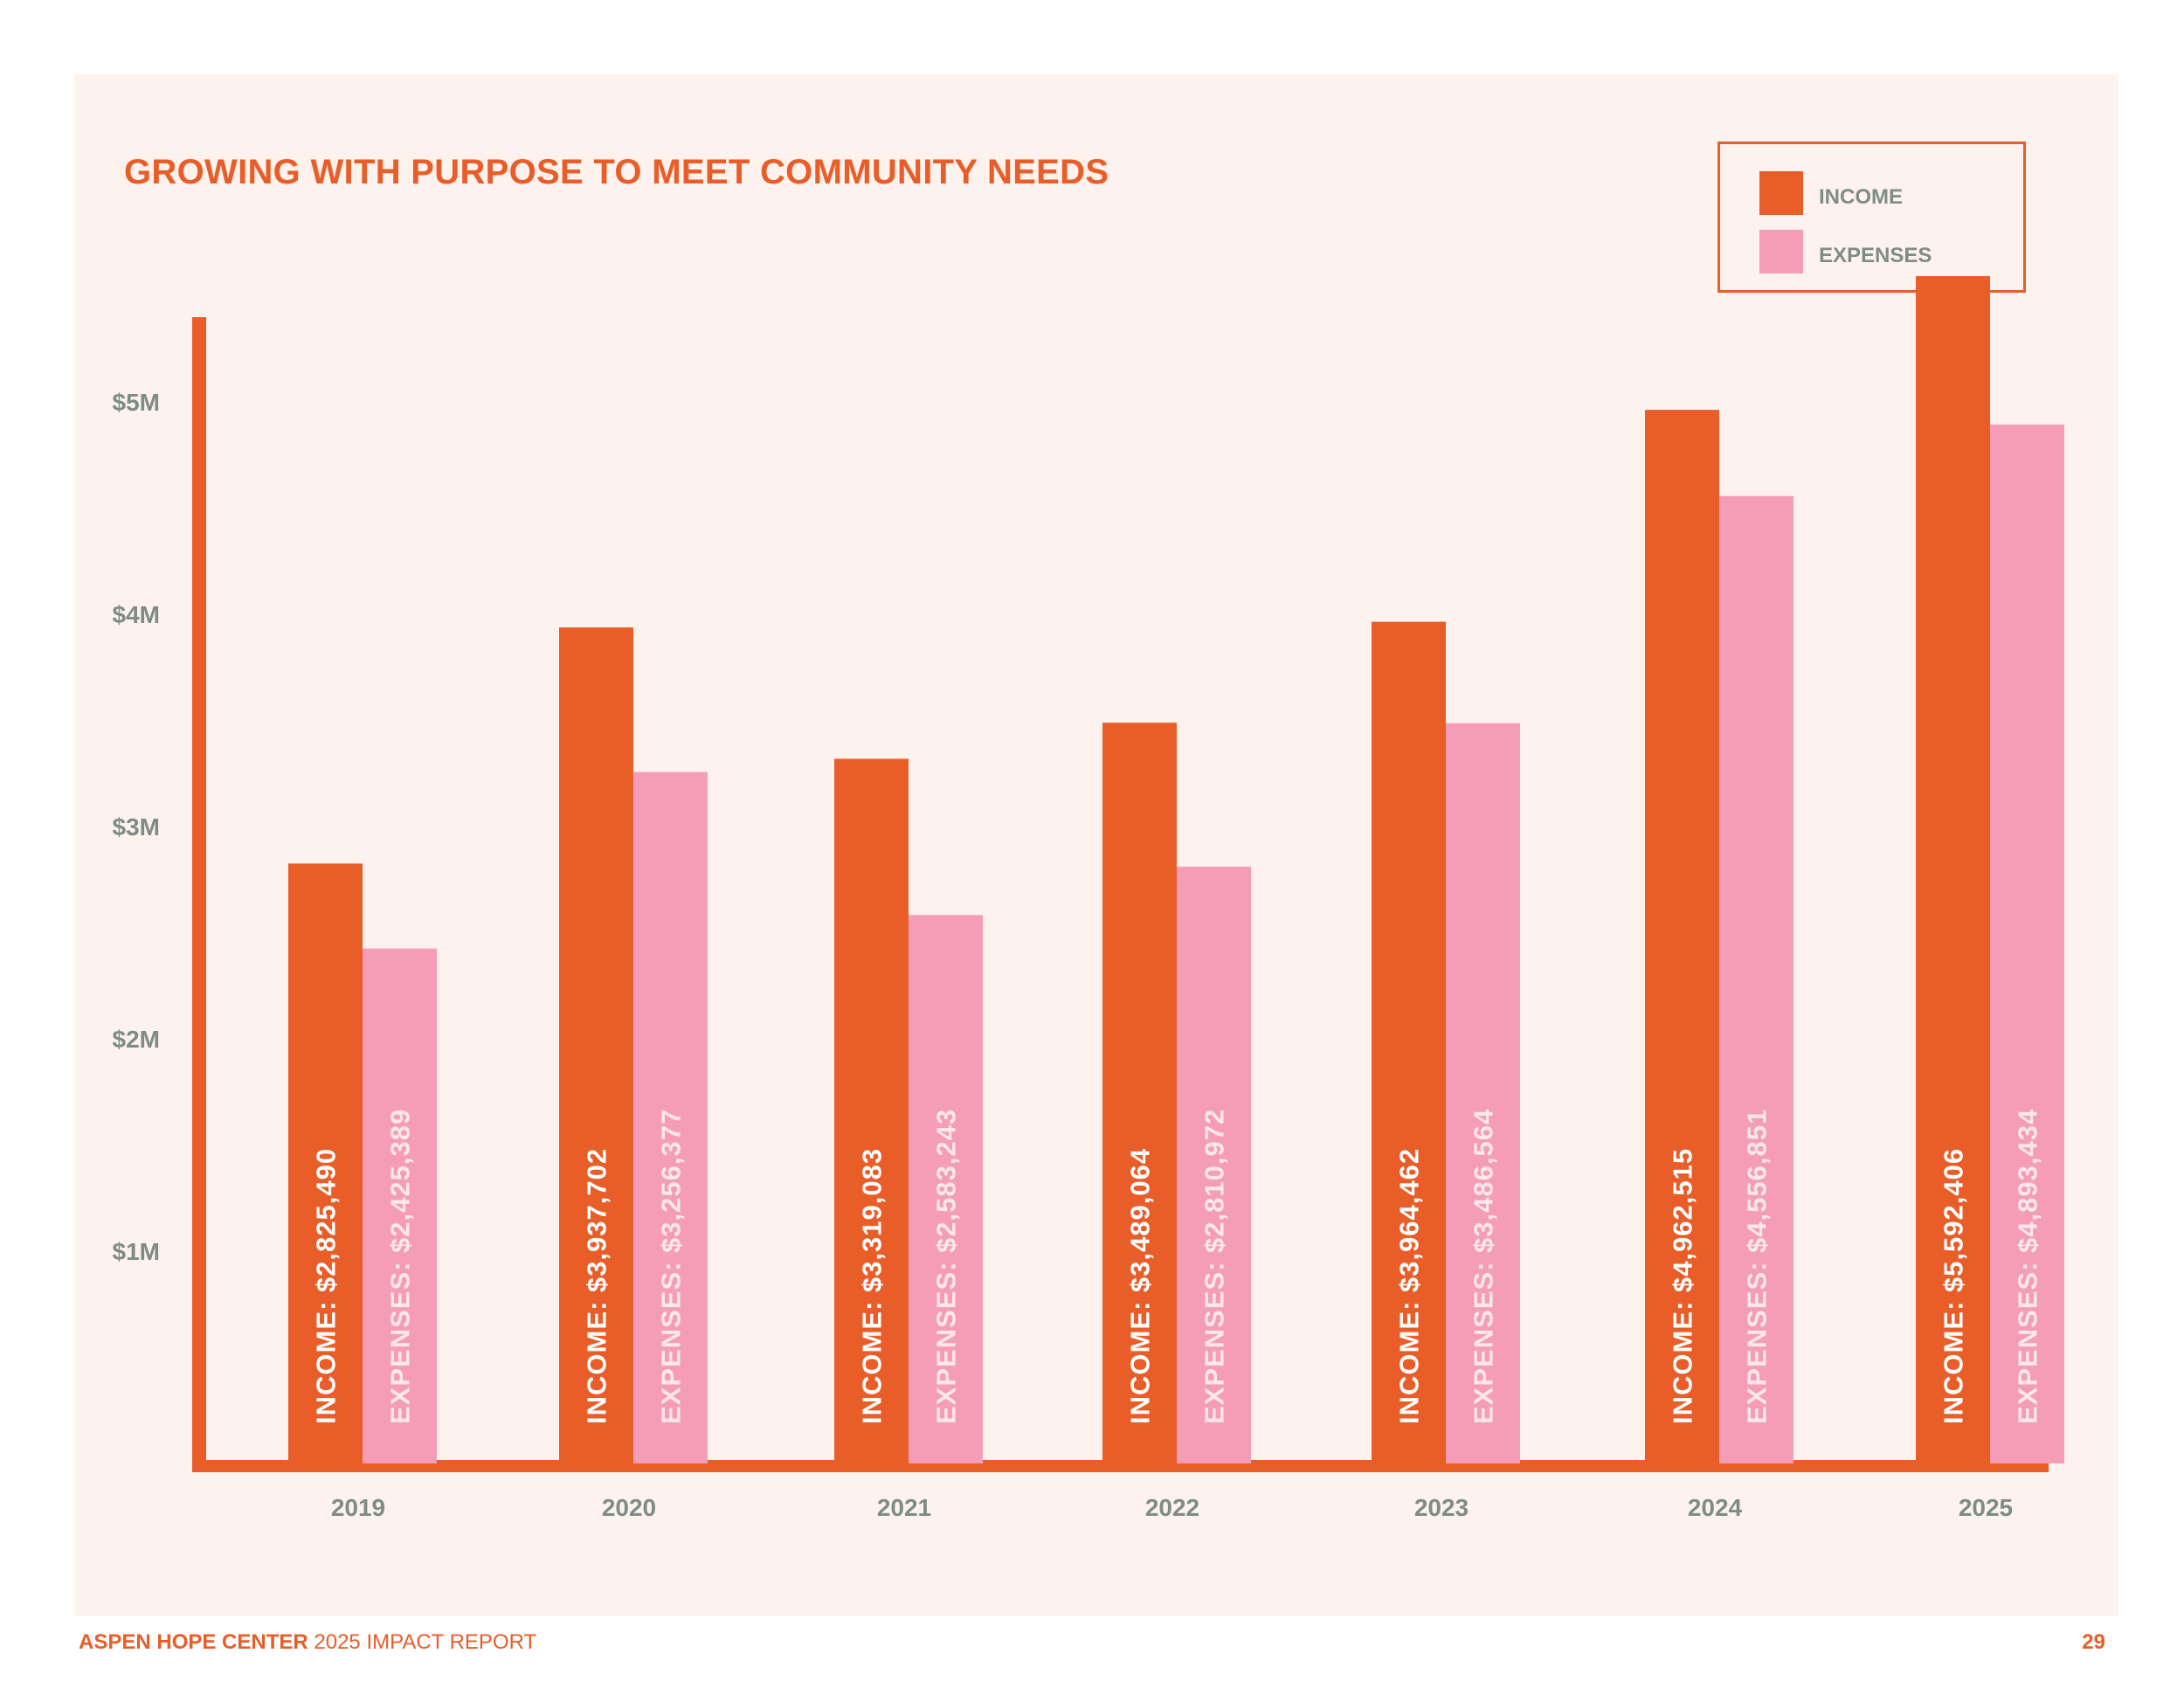 The width and height of the screenshot is (2184, 1688). I want to click on x-tick-label-2021: 2021, so click(904, 1507).